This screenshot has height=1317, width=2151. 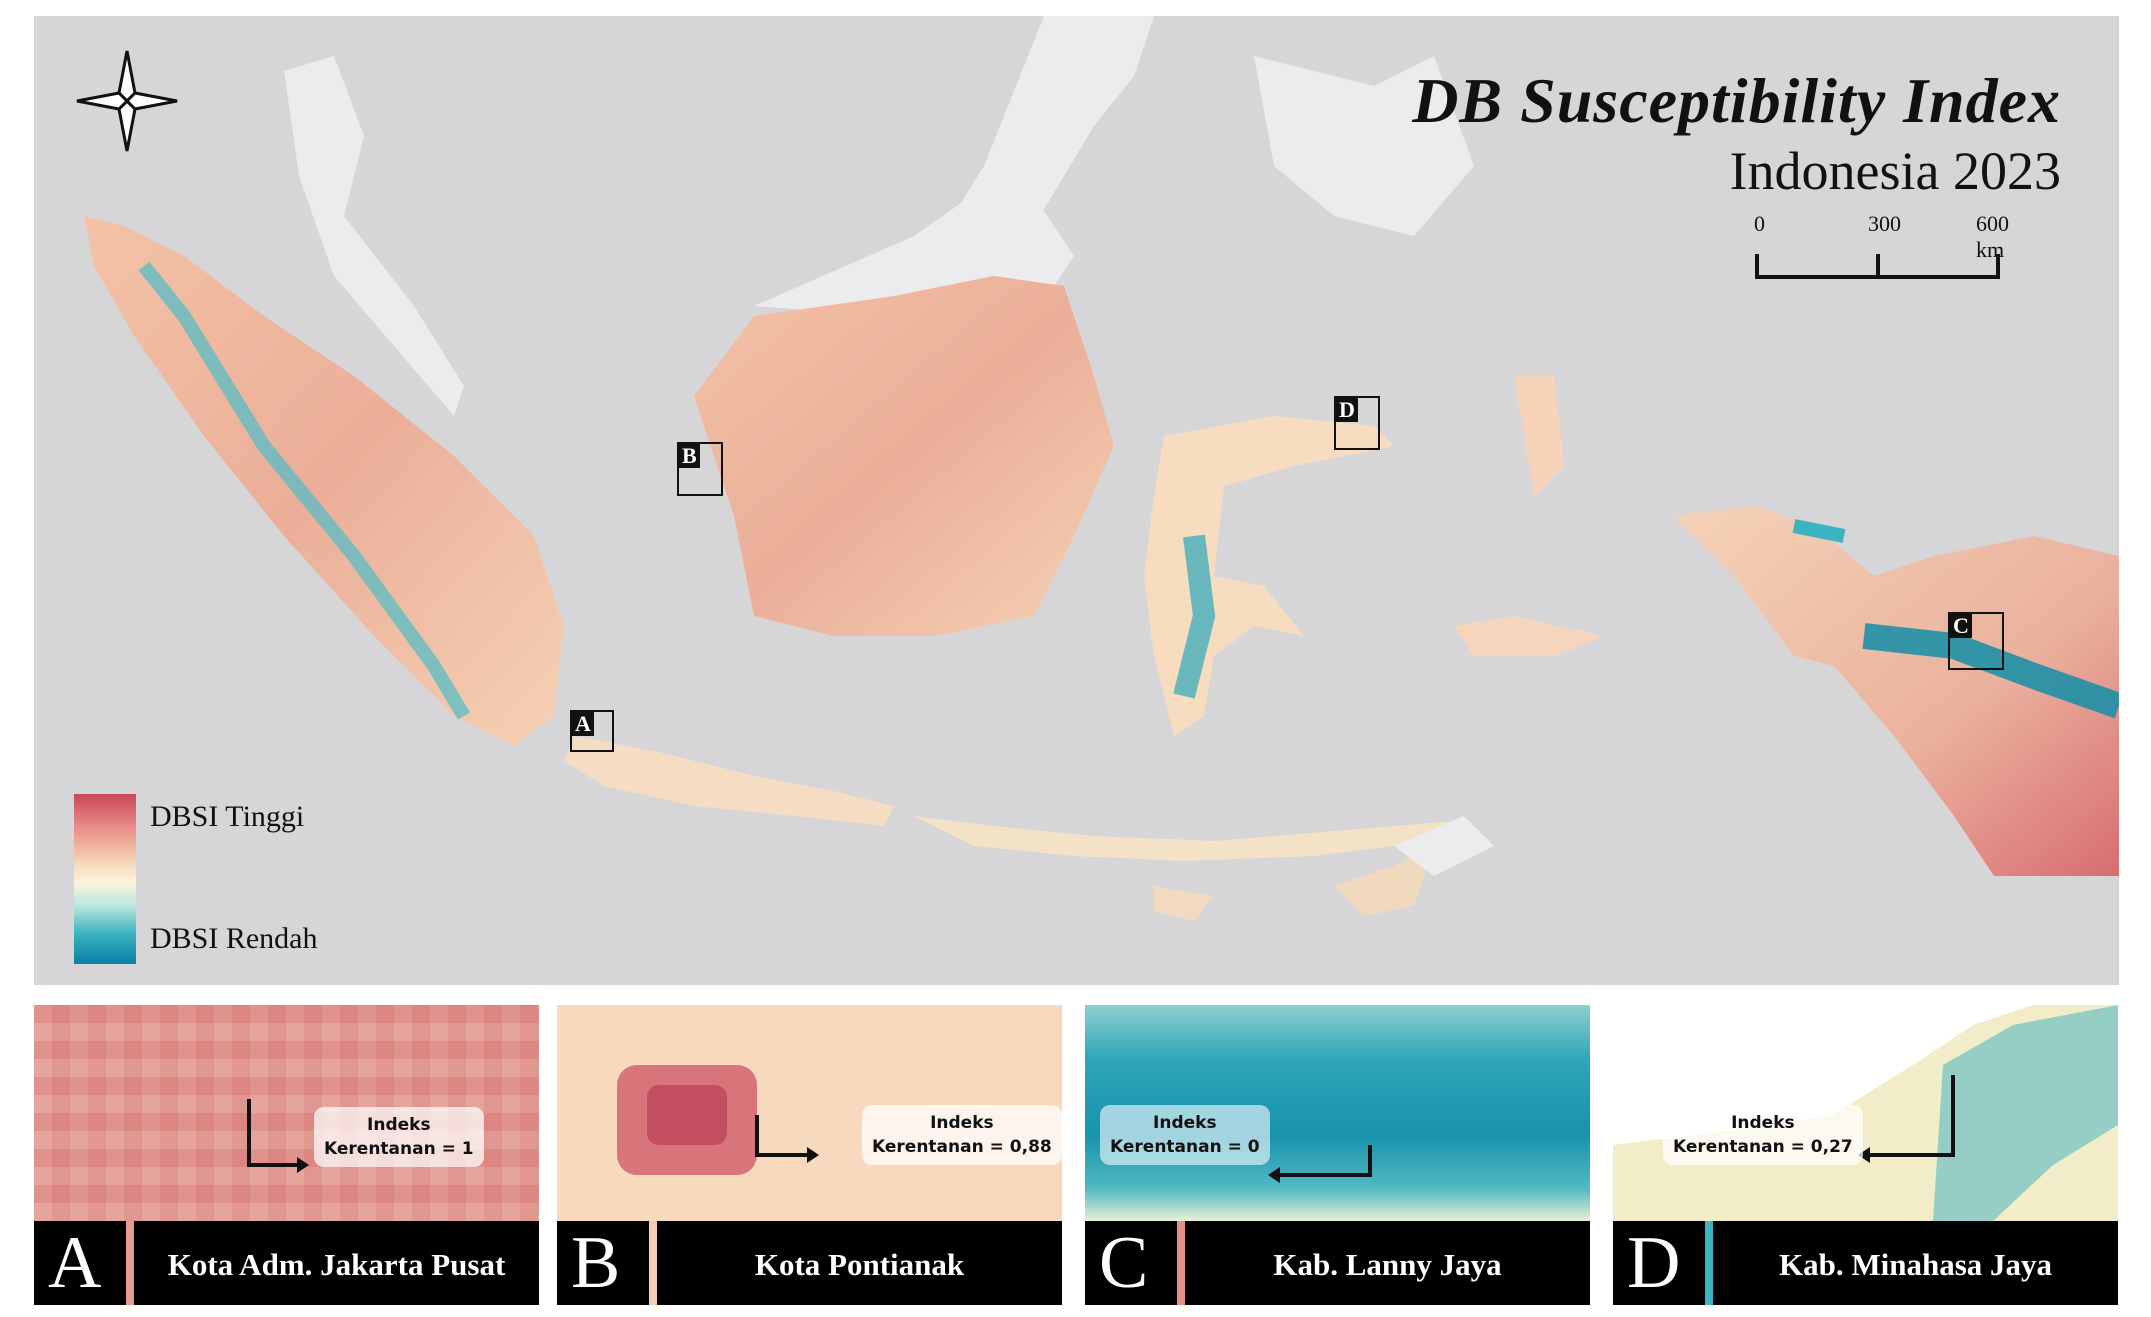 I want to click on marker-c: C, so click(x=1976, y=641).